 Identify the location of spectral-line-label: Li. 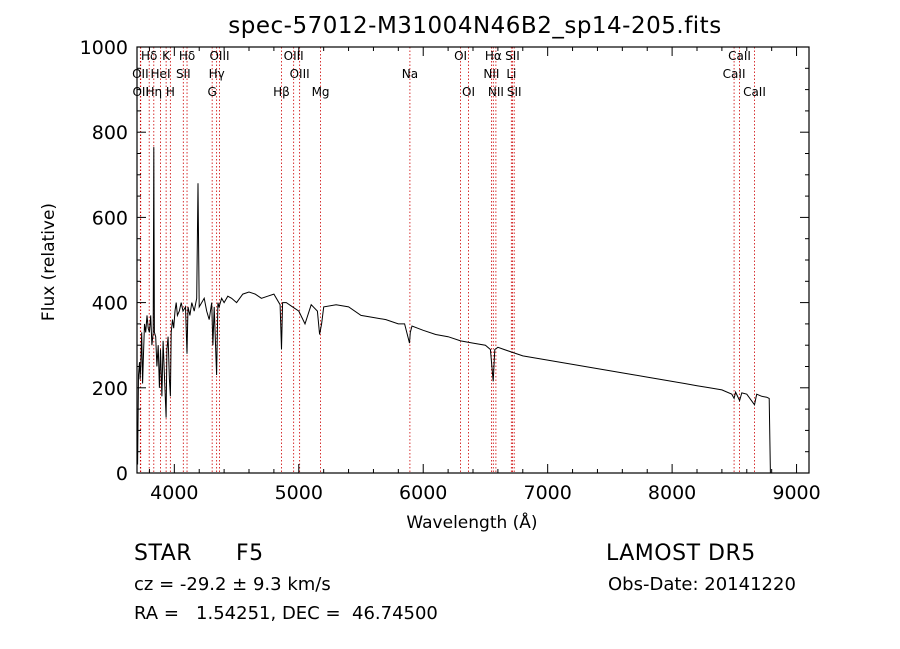
(511, 74).